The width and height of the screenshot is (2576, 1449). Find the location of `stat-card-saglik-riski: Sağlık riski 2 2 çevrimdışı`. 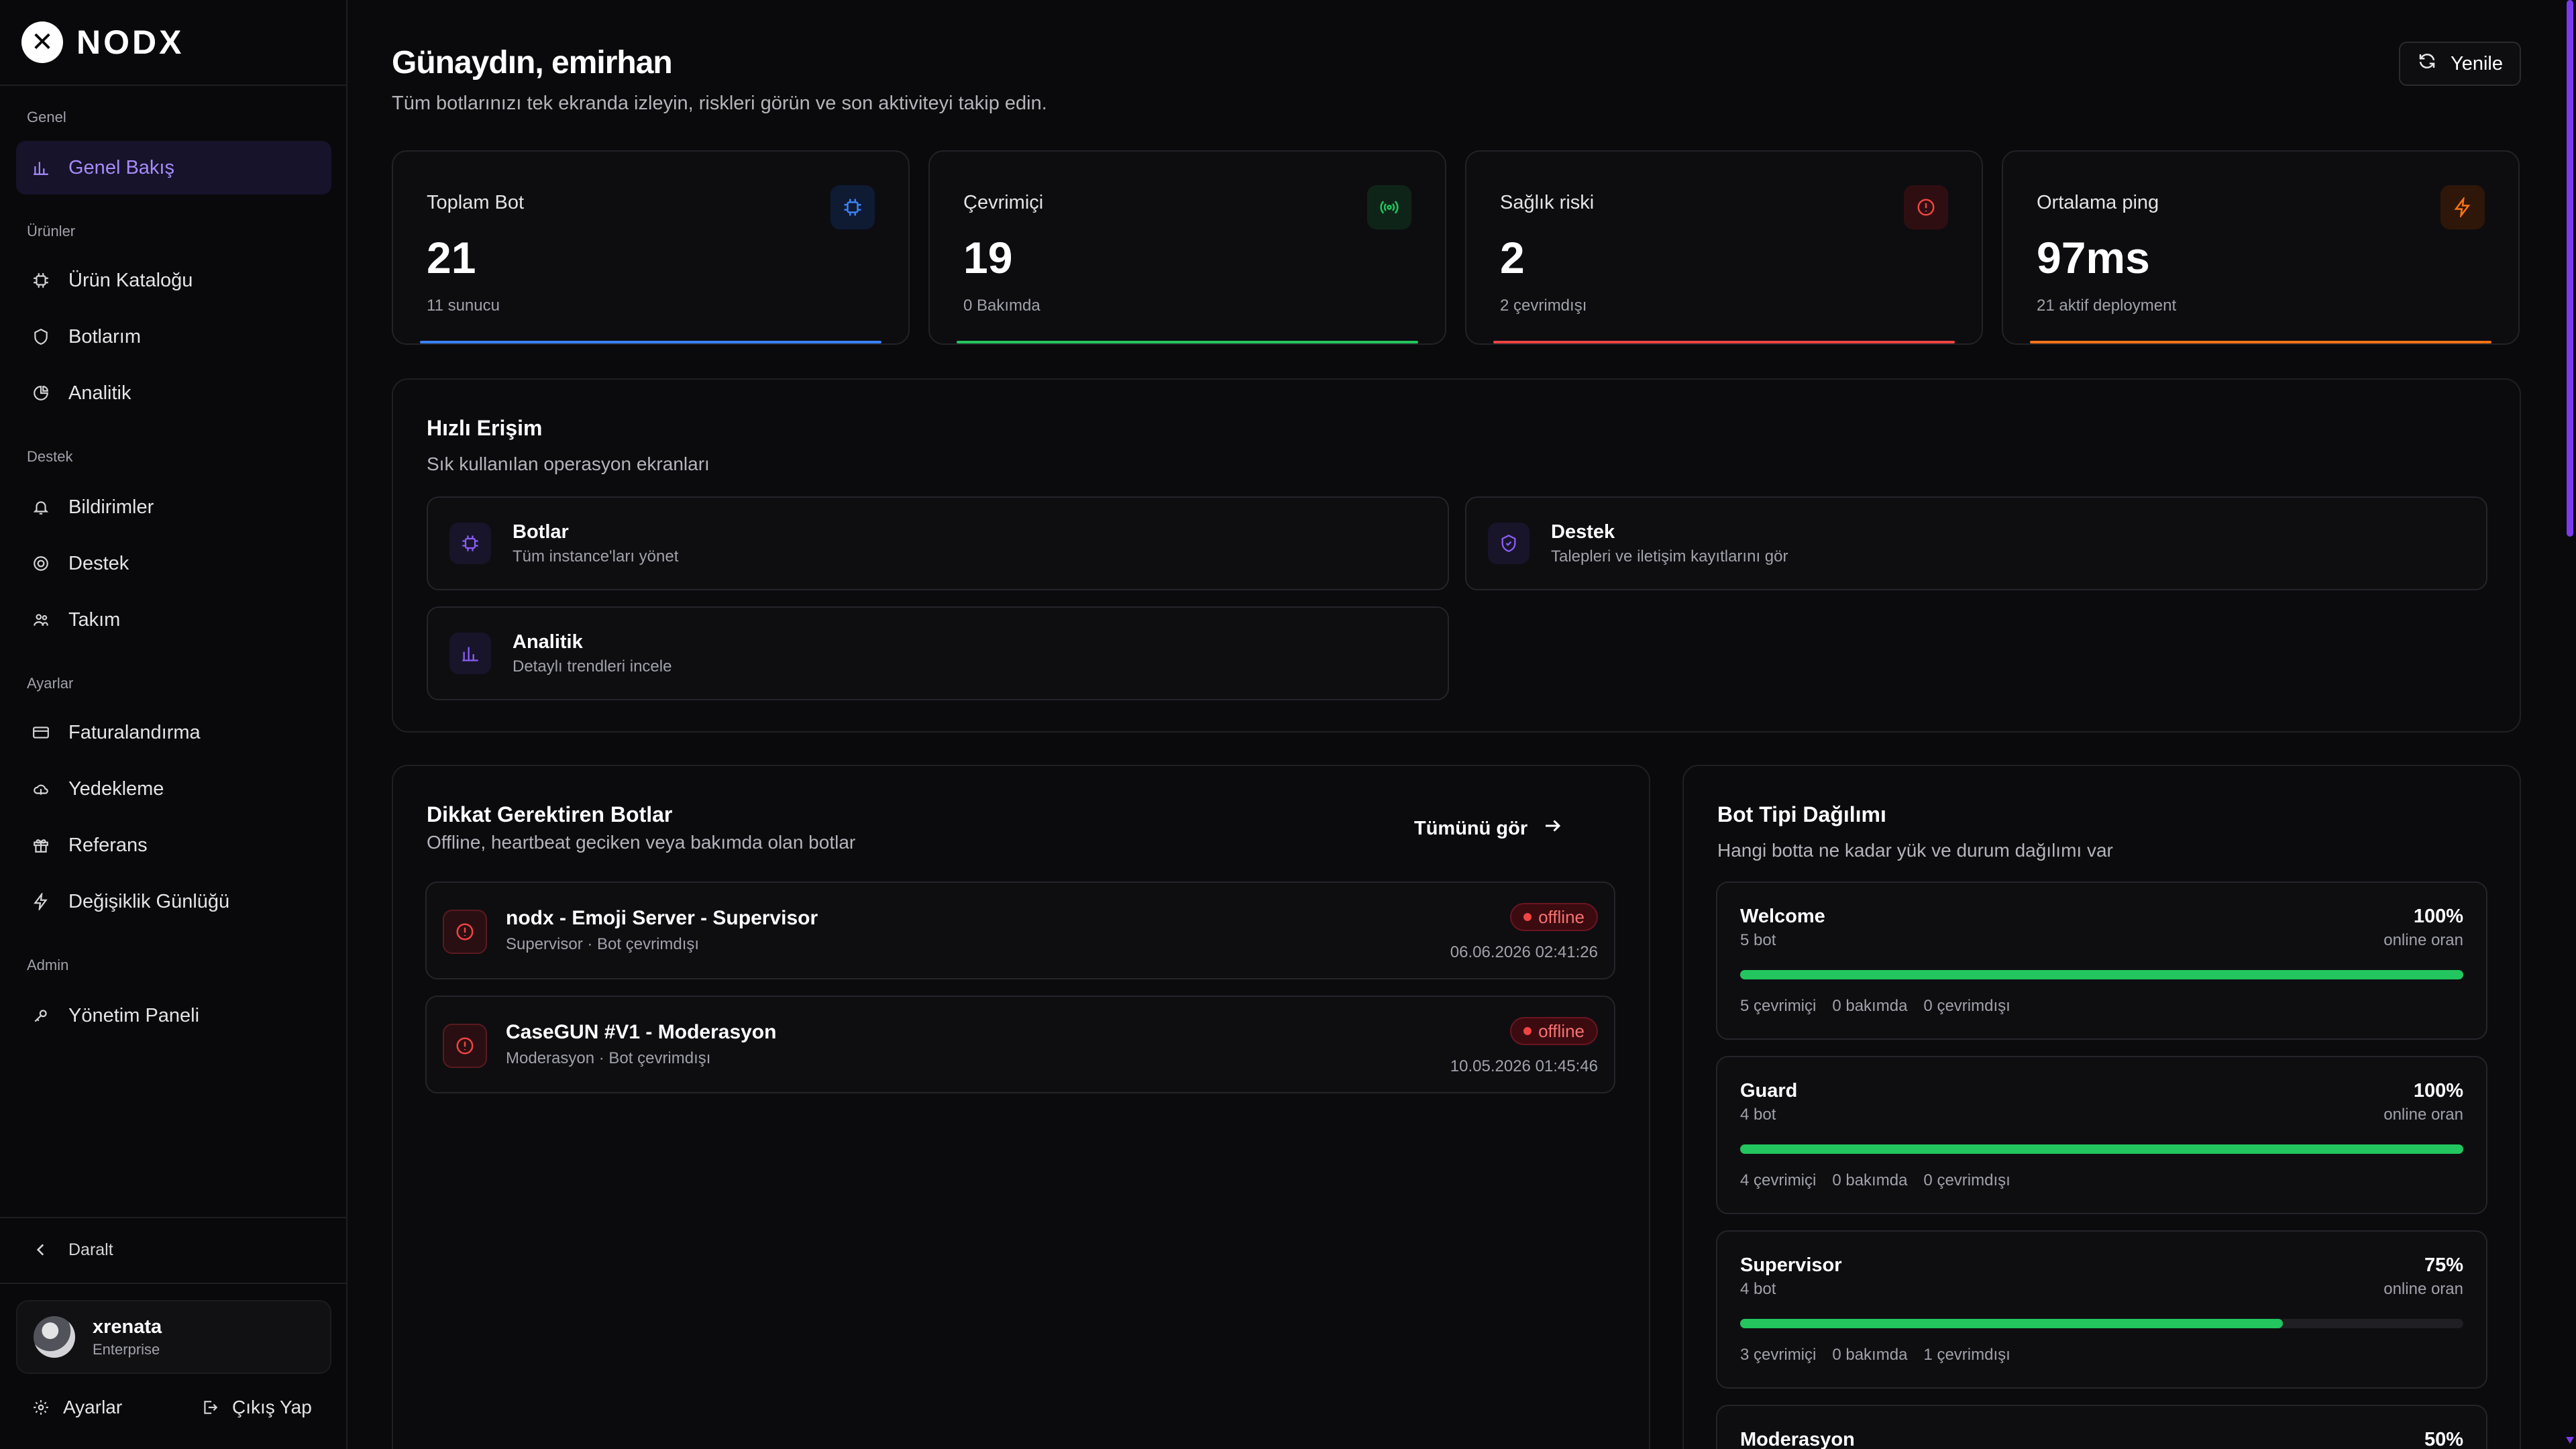

stat-card-saglik-riski: Sağlık riski 2 2 çevrimdışı is located at coordinates (1724, 247).